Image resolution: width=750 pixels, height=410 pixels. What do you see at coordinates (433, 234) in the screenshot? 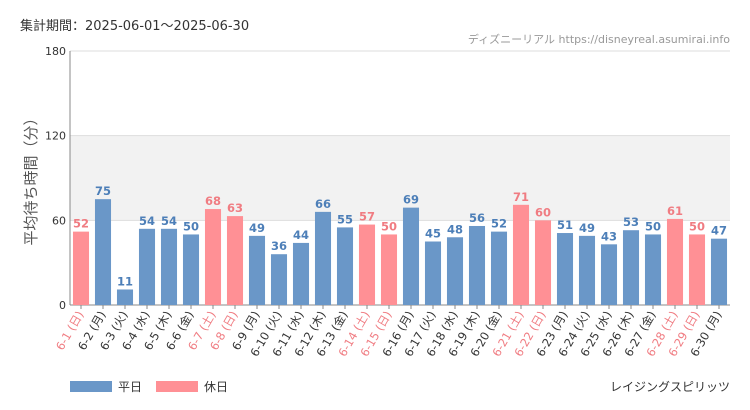
I see `data-label: 45` at bounding box center [433, 234].